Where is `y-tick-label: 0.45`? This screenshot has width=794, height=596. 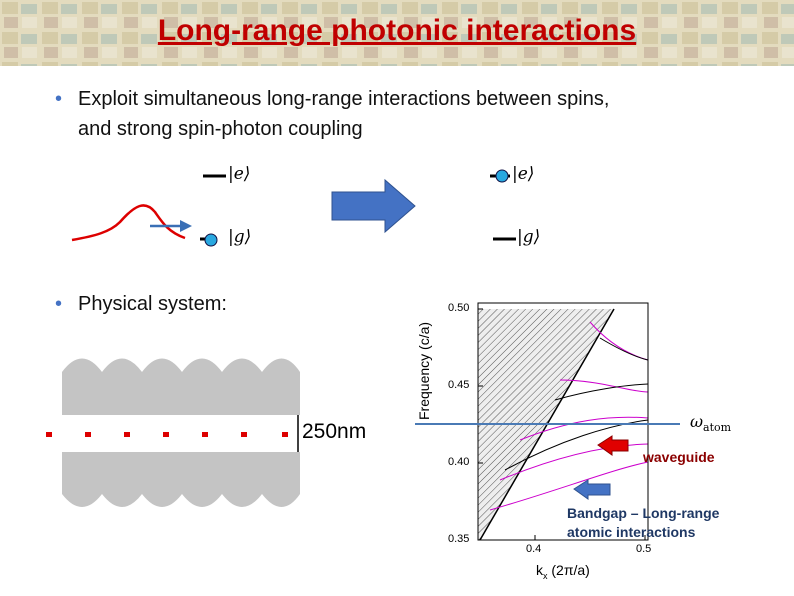
y-tick-label: 0.45 is located at coordinates (459, 385).